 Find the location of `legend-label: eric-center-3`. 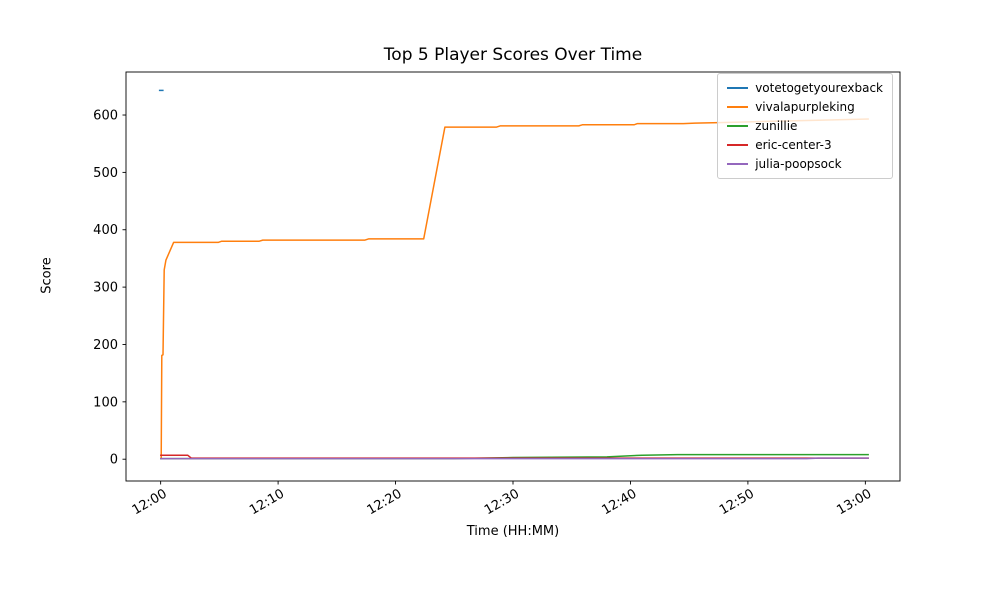

legend-label: eric-center-3 is located at coordinates (793, 144).